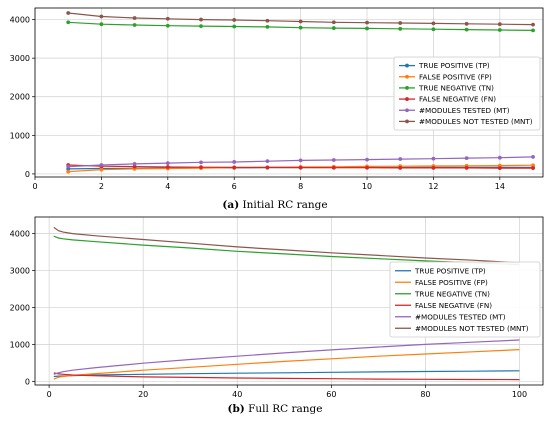 The width and height of the screenshot is (550, 422). I want to click on x-tick-label: 4, so click(167, 186).